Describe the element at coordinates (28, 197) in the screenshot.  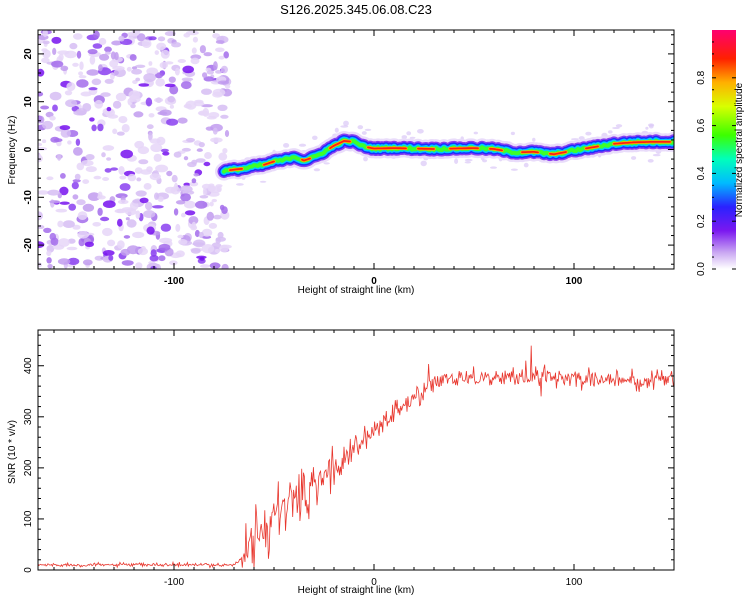
I see `y-tick-label: -10` at that location.